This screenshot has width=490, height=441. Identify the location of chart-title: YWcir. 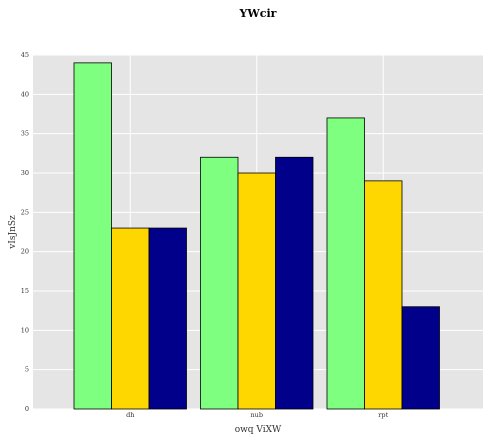
(258, 13).